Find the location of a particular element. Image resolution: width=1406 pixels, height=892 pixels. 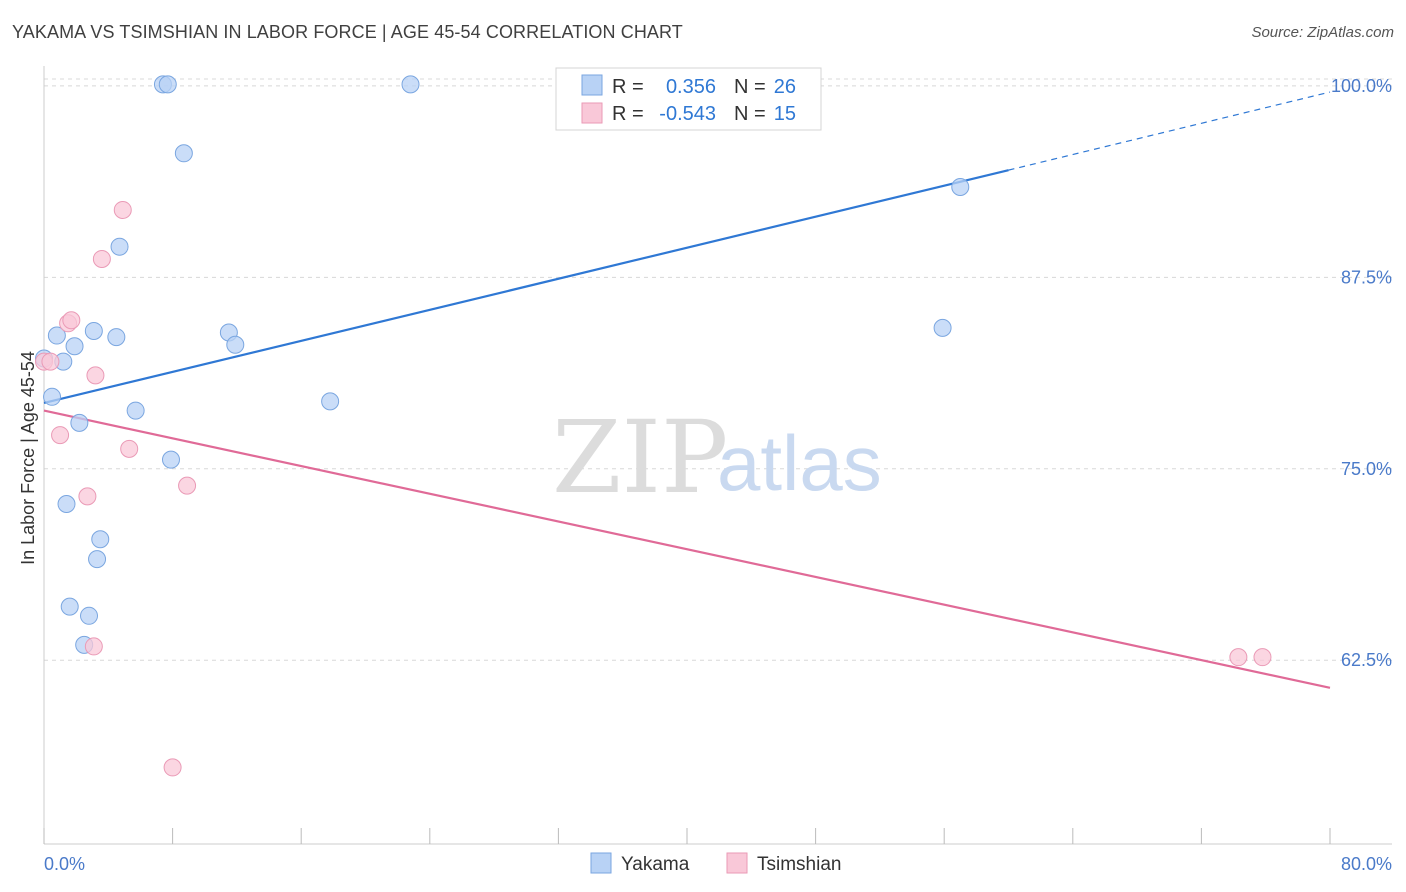

bottom-legend-swatch-tsimshian is located at coordinates (737, 863).